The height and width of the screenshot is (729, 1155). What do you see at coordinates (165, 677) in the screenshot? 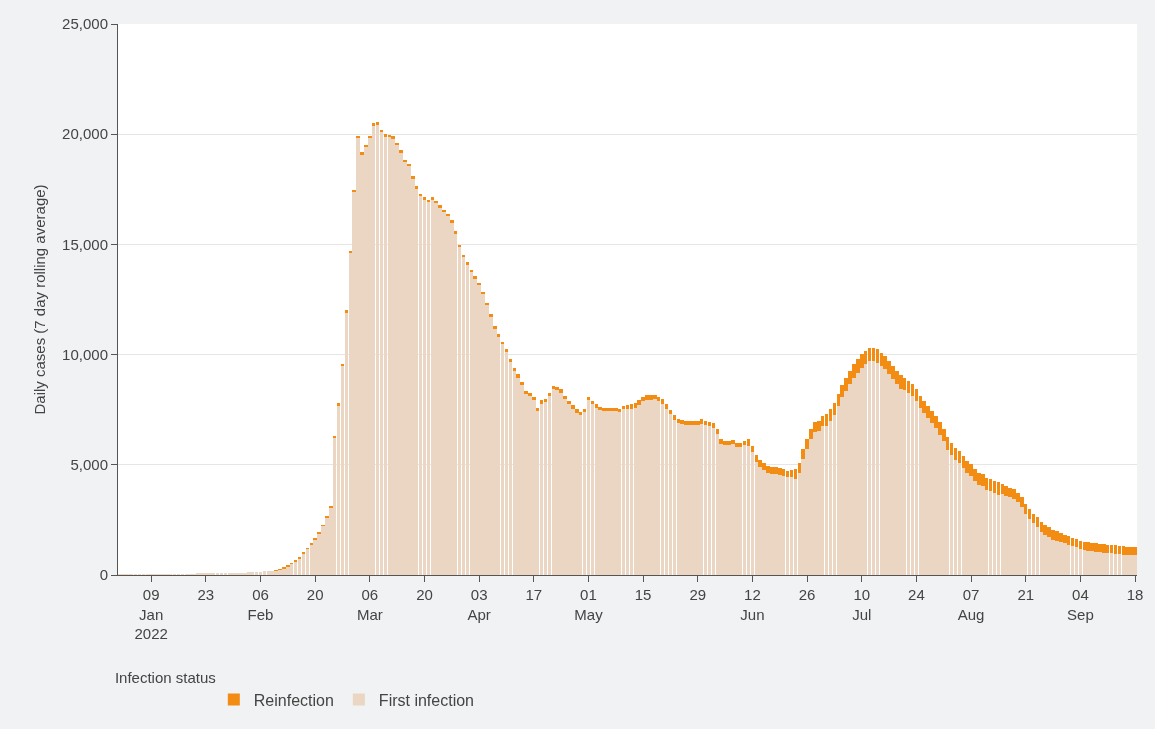
I see `legend-title: Infection status` at bounding box center [165, 677].